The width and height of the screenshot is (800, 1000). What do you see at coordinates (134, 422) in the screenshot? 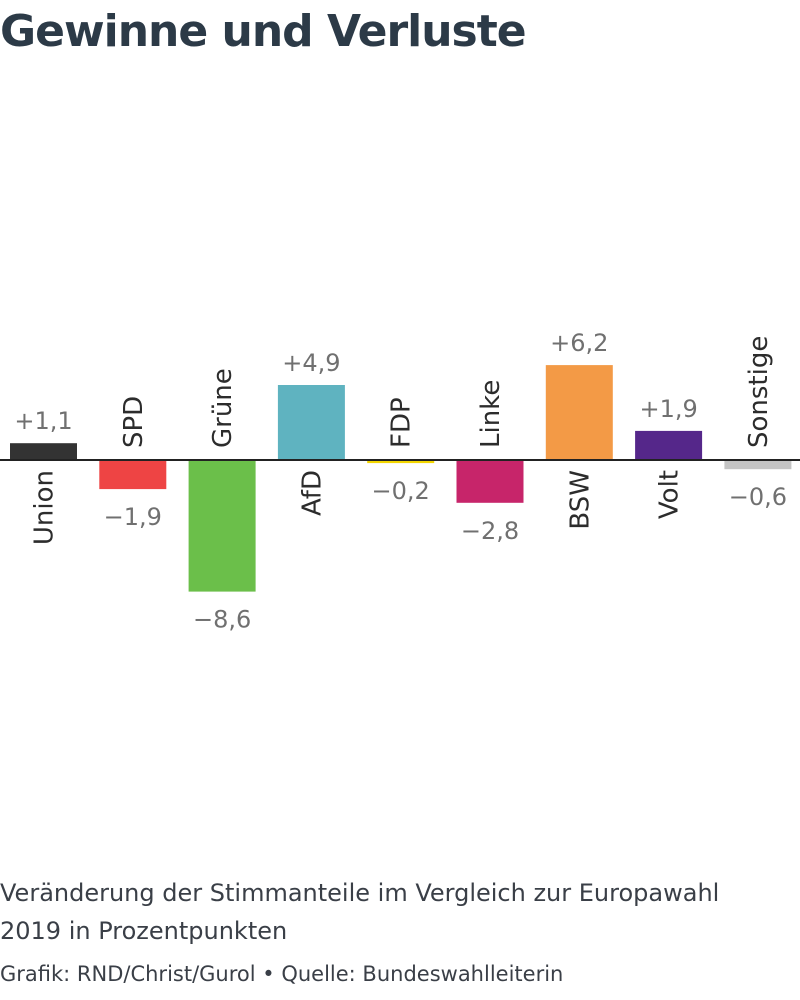
I see `category-label-spd: SPD` at bounding box center [134, 422].